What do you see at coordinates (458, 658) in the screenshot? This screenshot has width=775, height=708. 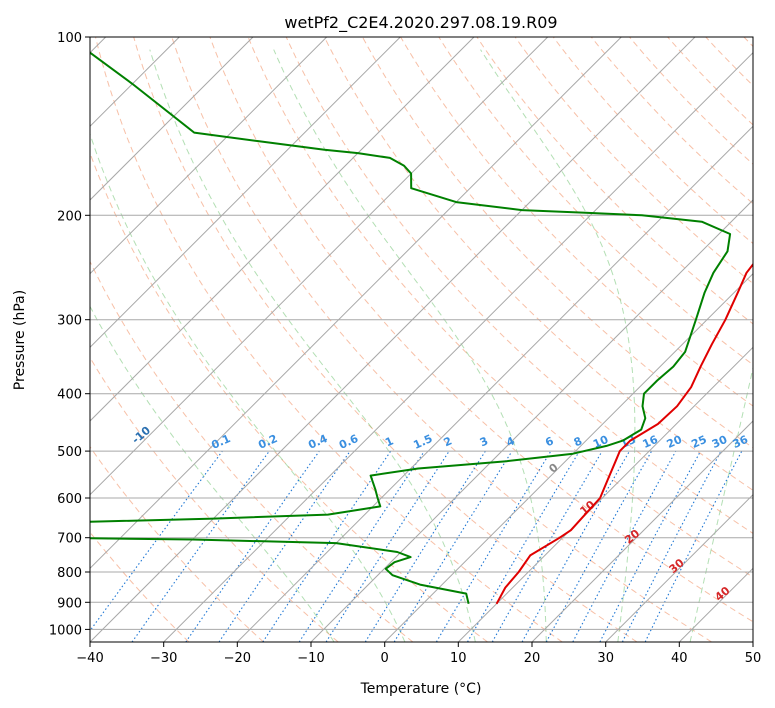 I see `x-tick-label: 10` at bounding box center [458, 658].